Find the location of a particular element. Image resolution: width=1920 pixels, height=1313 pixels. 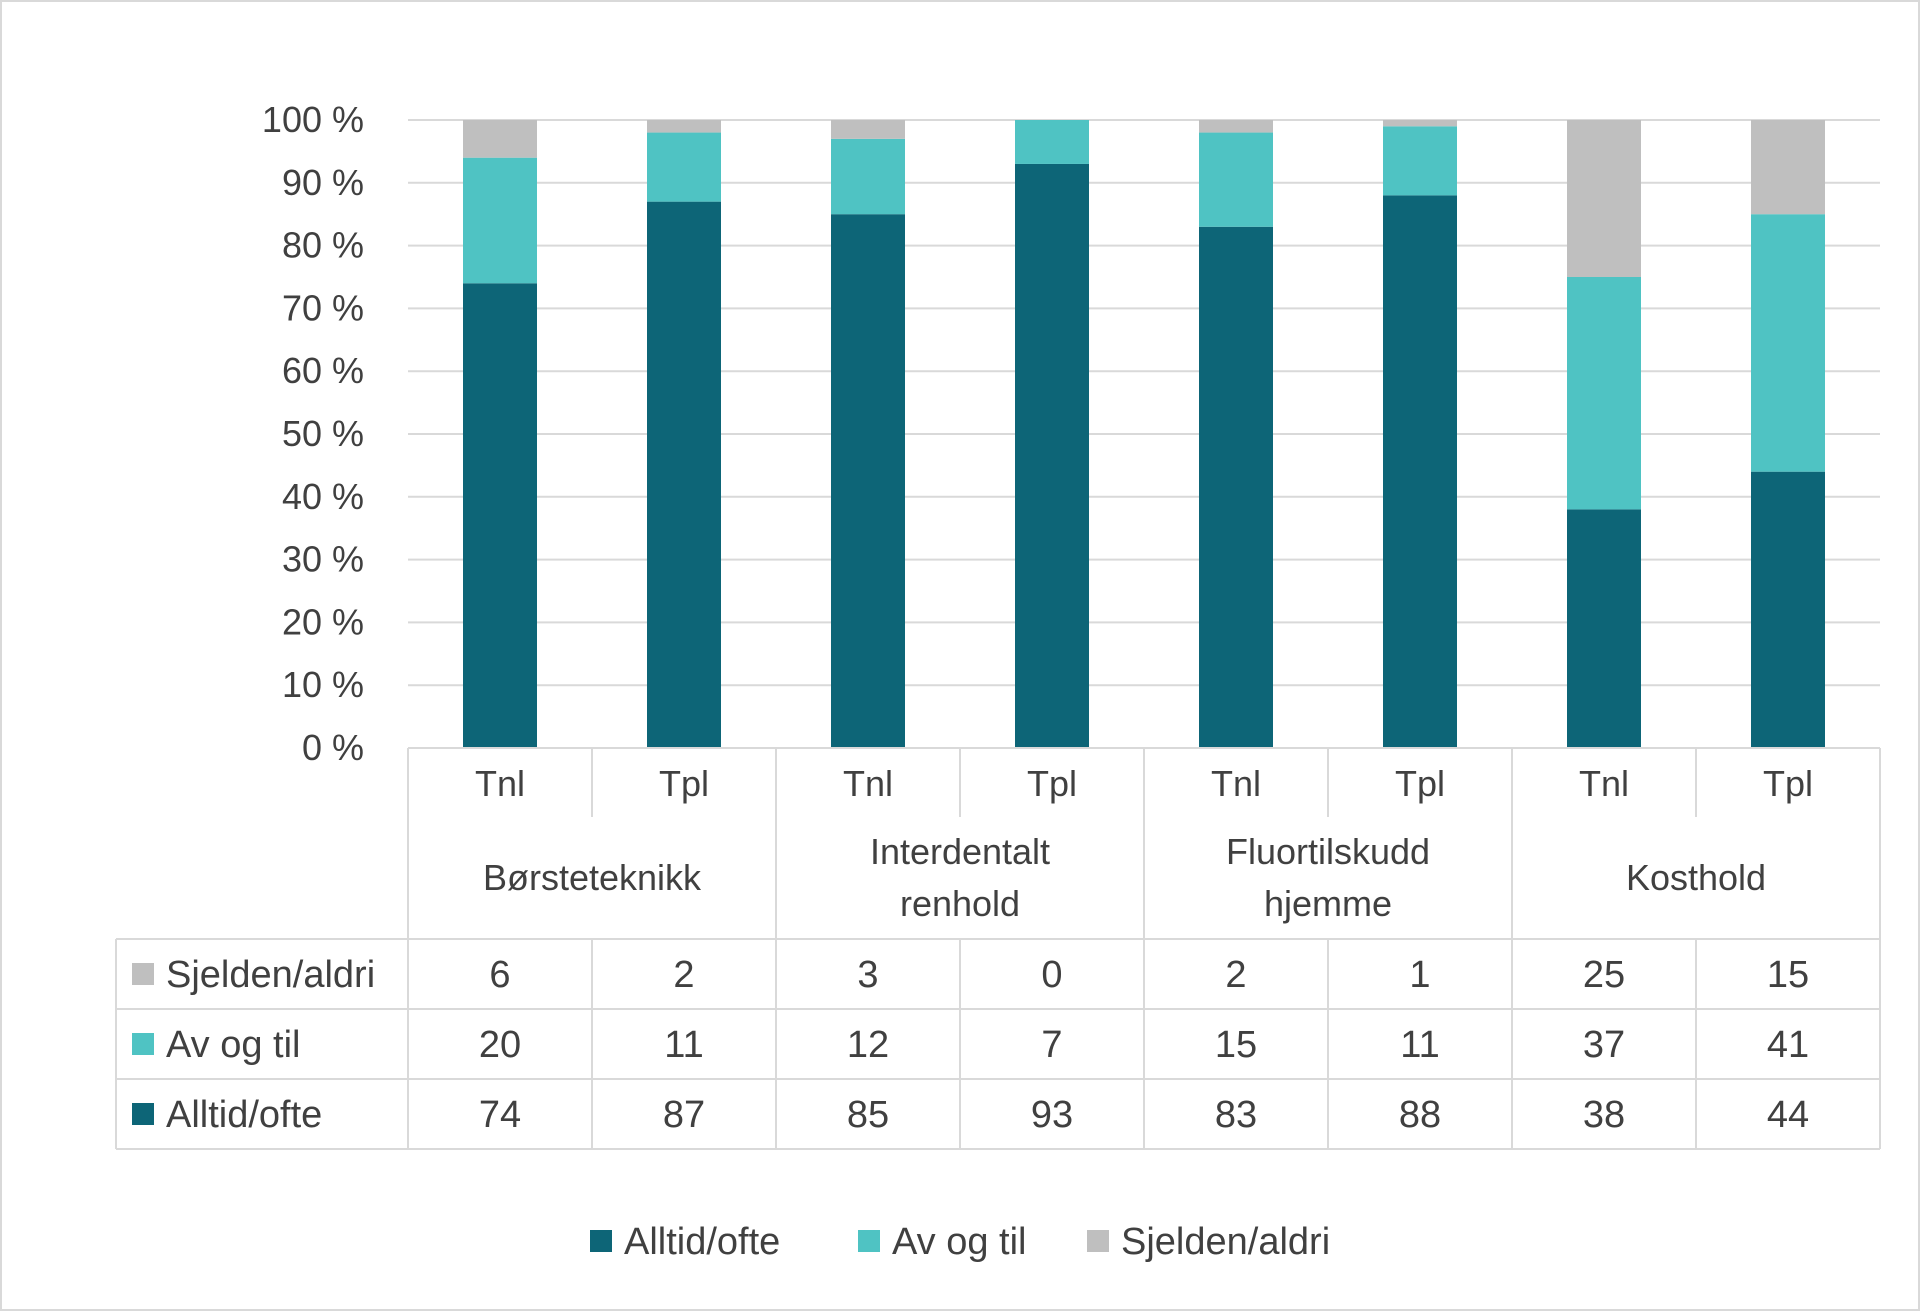

table-row-label: Alltid/ofte is located at coordinates (244, 1115).